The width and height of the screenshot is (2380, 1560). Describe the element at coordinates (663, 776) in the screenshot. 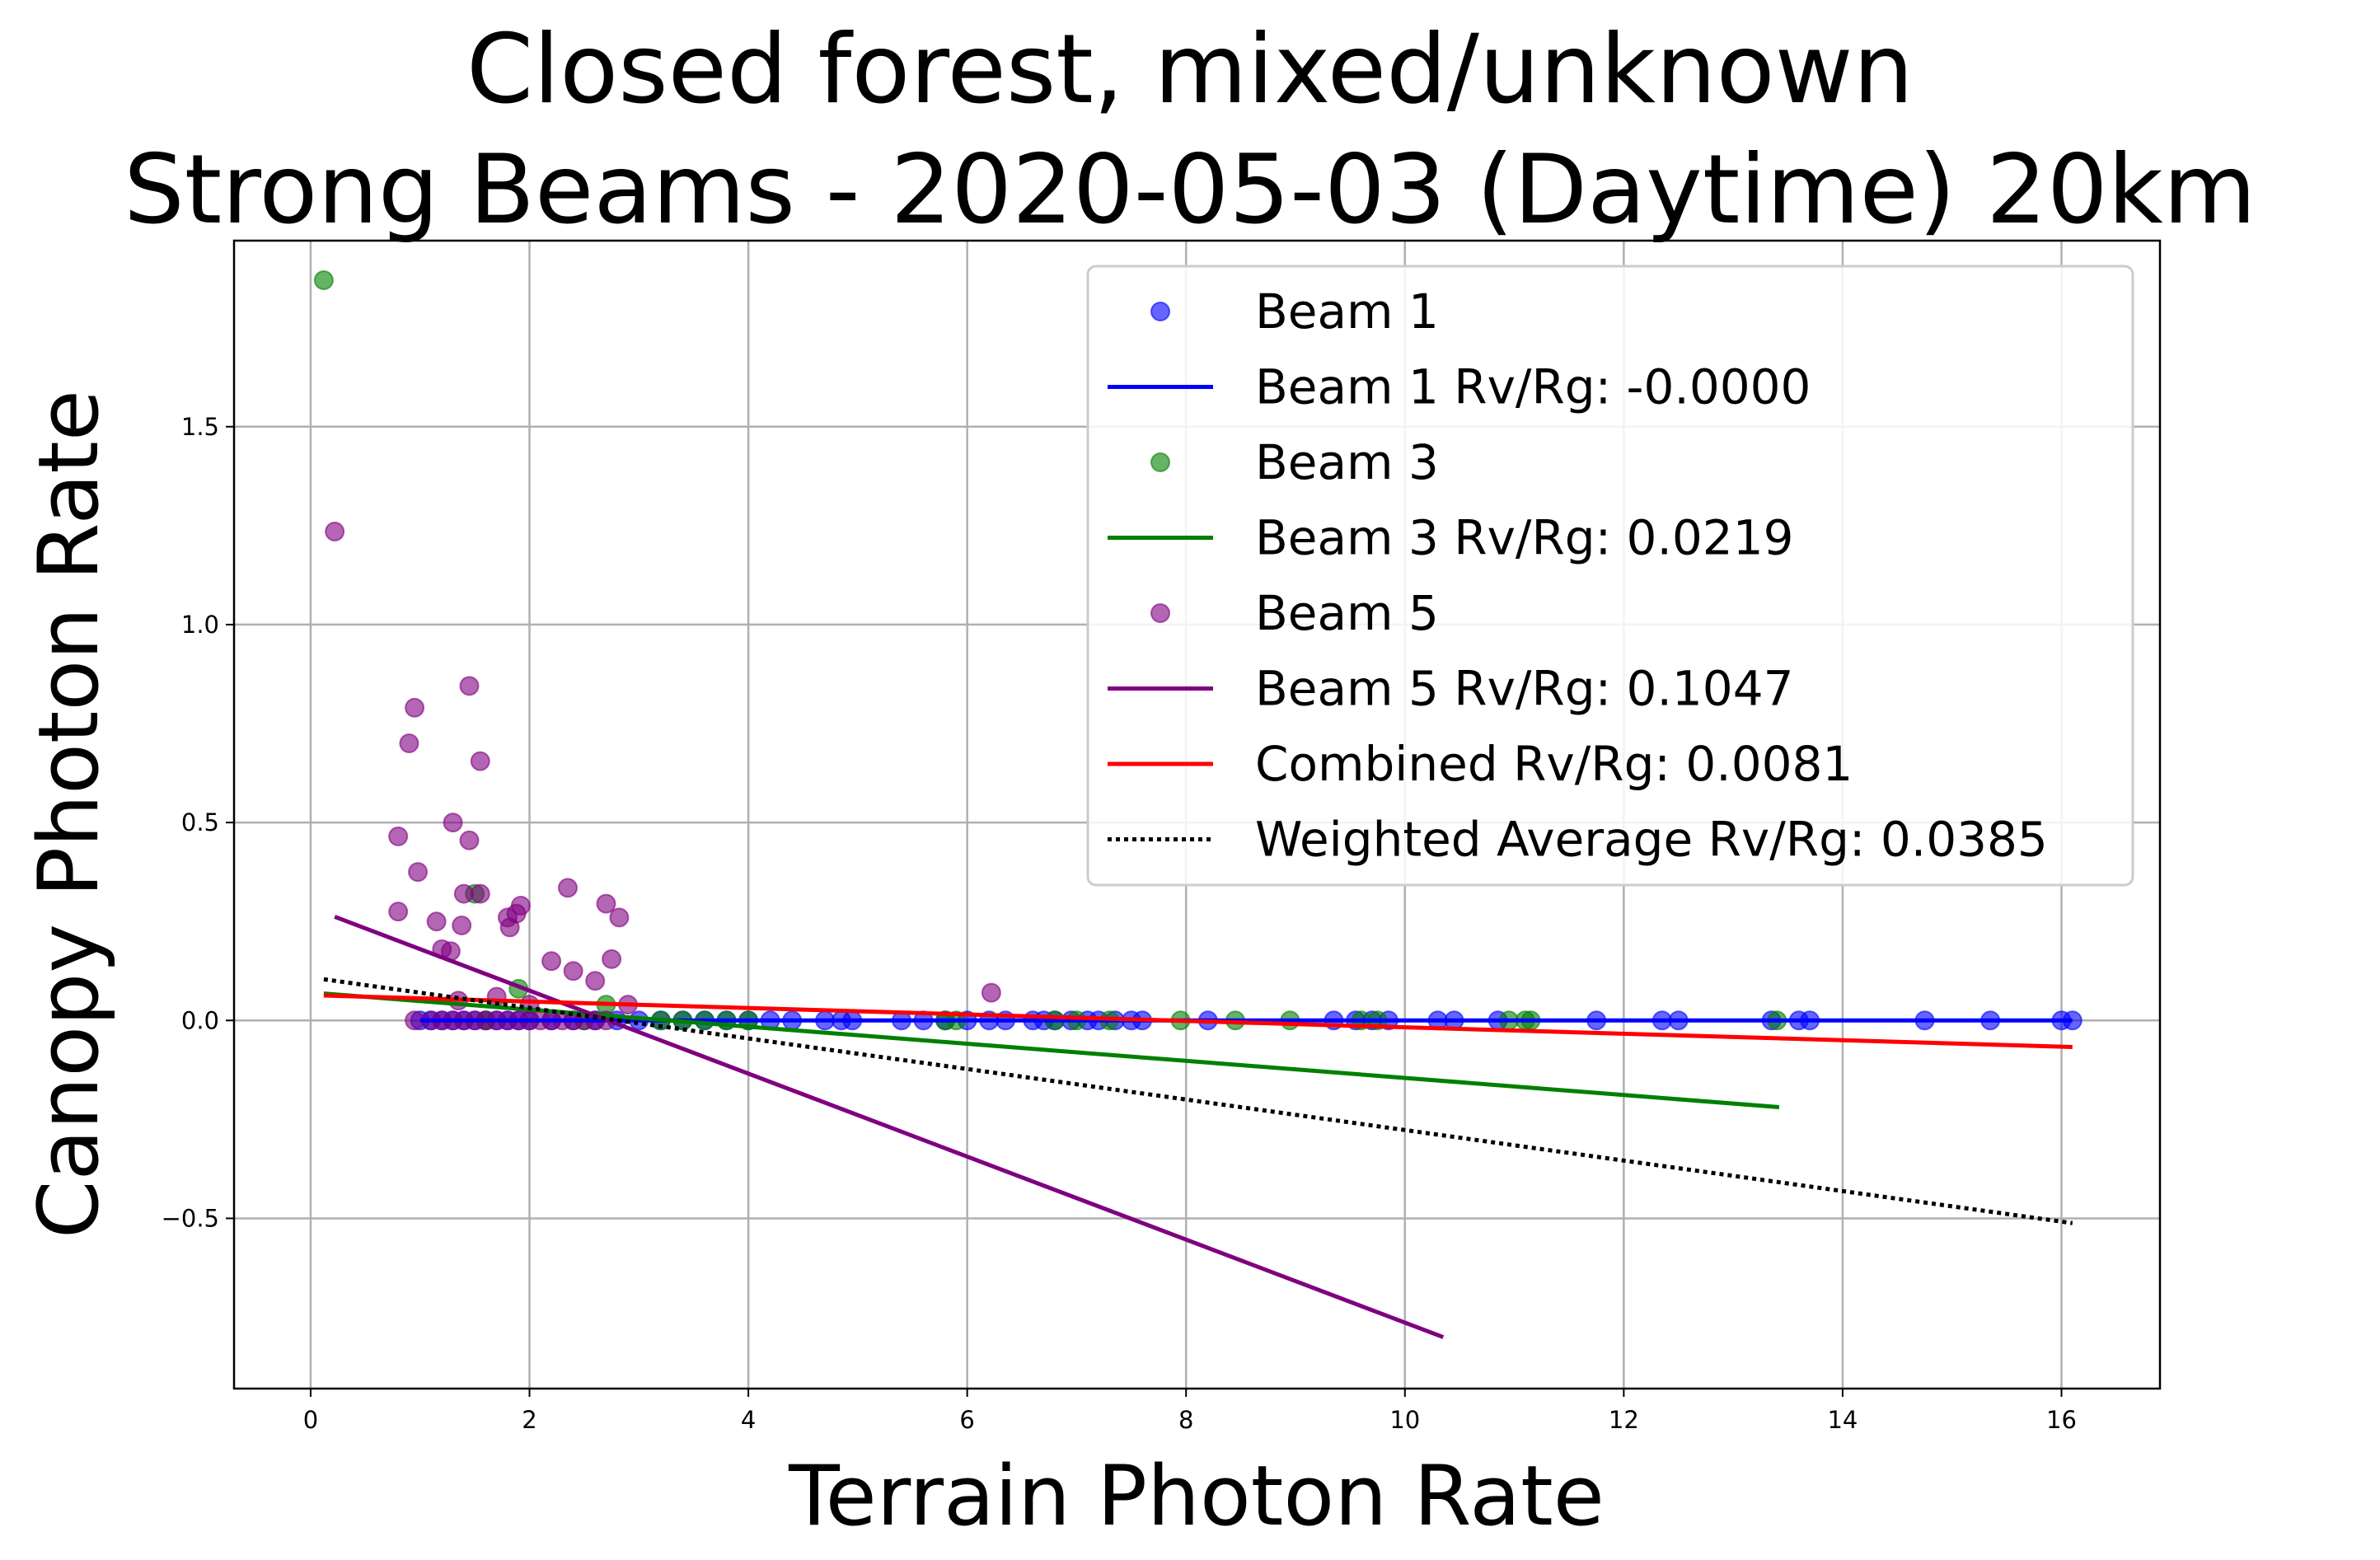

I see `beam-5-points` at that location.